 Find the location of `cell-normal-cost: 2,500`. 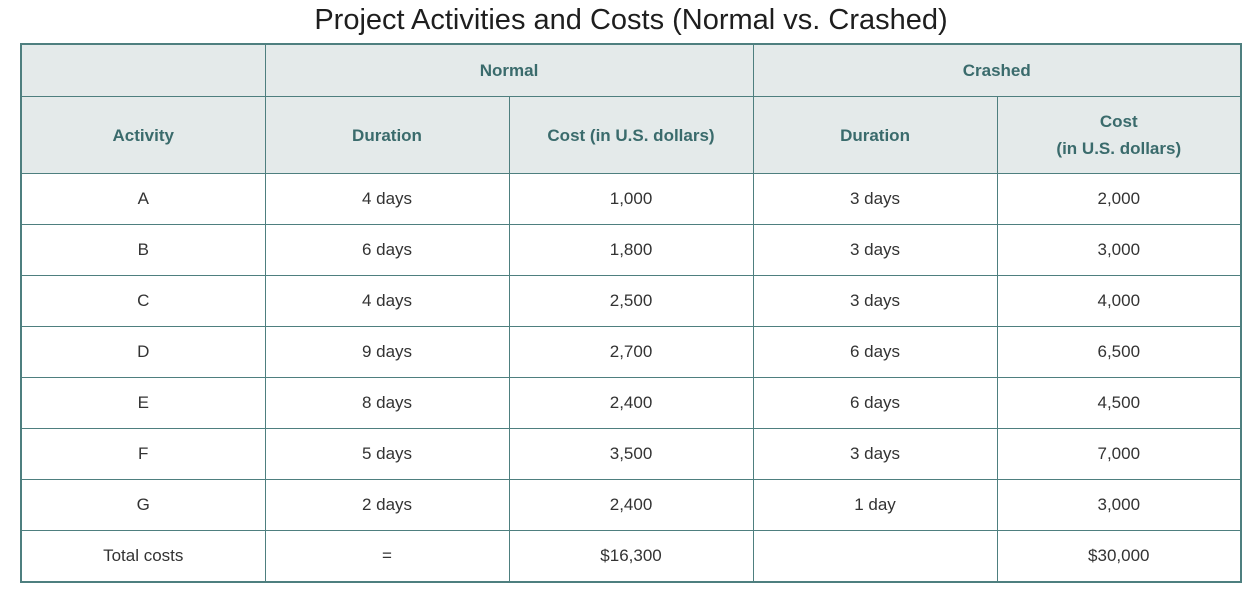

cell-normal-cost: 2,500 is located at coordinates (631, 301).